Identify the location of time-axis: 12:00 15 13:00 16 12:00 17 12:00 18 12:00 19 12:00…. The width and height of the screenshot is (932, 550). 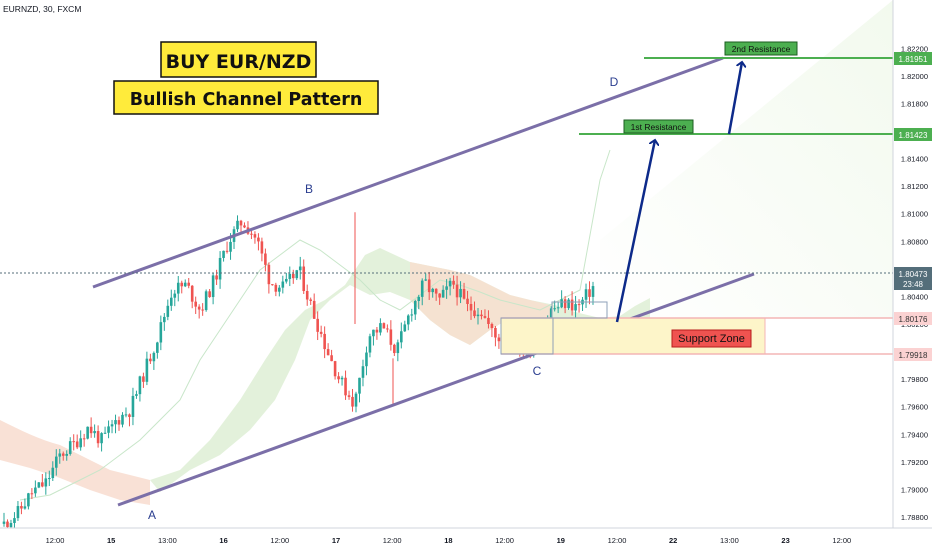
(466, 538).